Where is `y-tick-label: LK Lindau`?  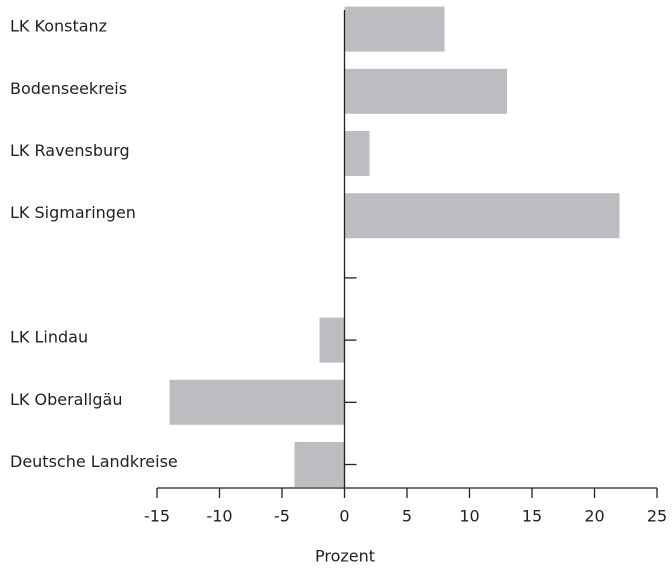
y-tick-label: LK Lindau is located at coordinates (49, 337).